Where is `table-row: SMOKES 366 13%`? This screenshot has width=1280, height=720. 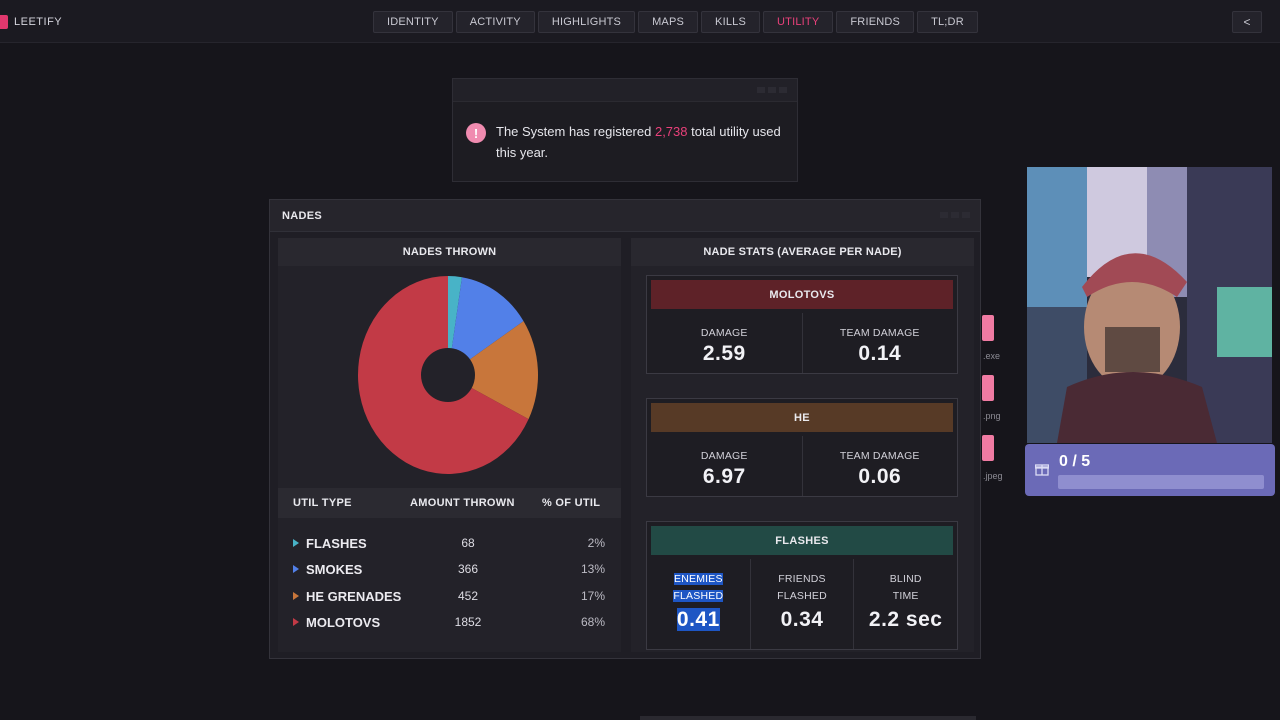
table-row: SMOKES 366 13% is located at coordinates (449, 569).